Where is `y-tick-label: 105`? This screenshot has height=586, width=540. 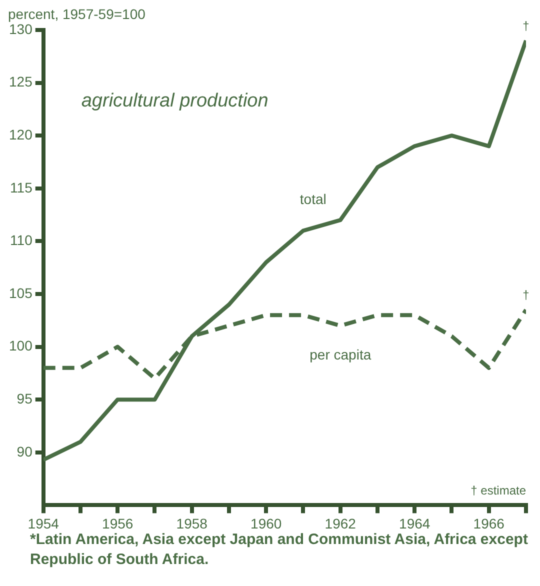 y-tick-label: 105 is located at coordinates (21, 292).